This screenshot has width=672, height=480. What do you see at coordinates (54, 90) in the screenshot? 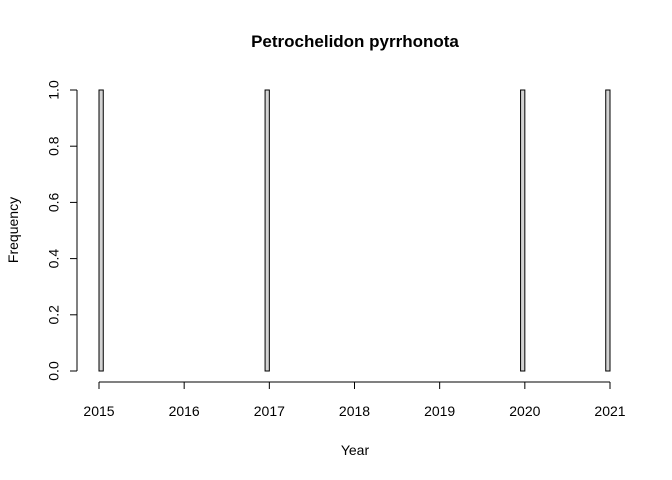
I see `y-tick-label: 1.0` at bounding box center [54, 90].